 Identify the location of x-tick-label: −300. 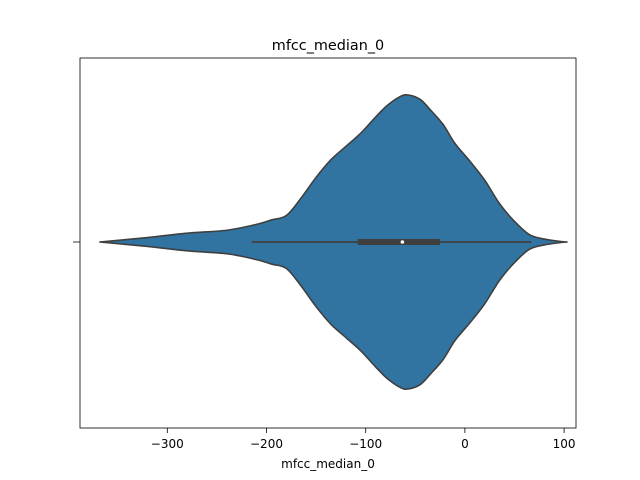
(167, 444).